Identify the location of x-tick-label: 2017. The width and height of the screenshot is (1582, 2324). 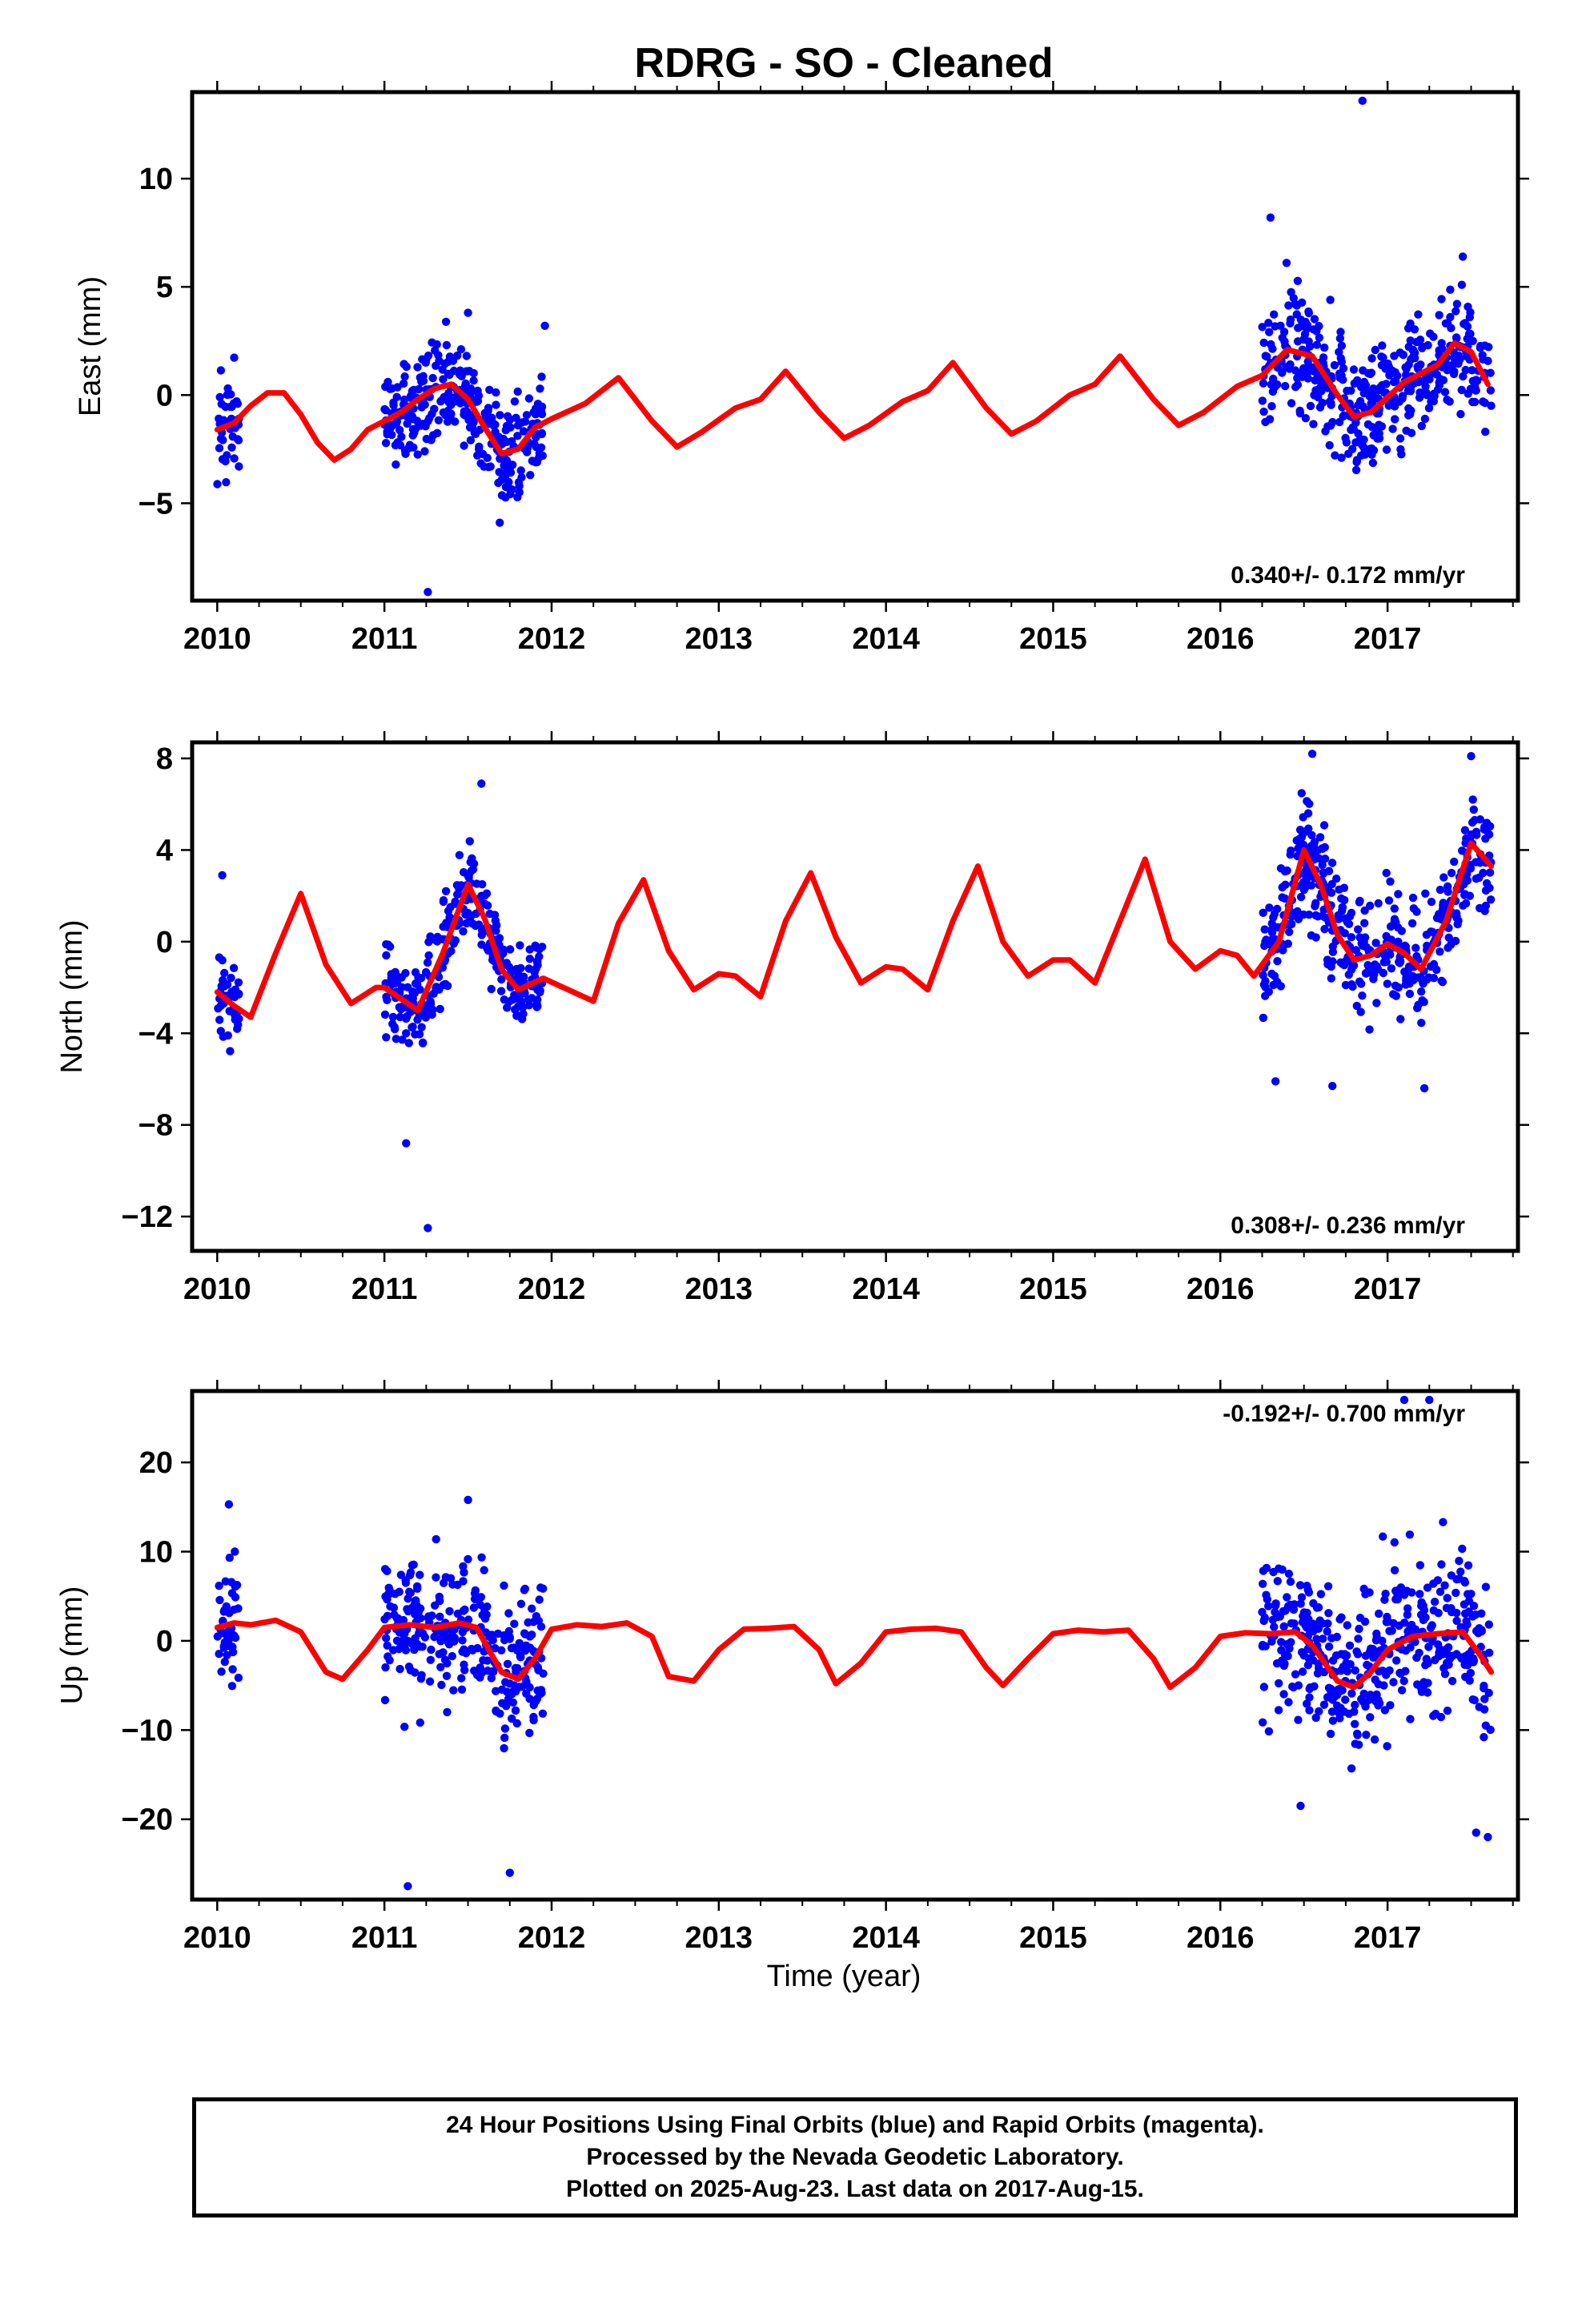
(1388, 1938).